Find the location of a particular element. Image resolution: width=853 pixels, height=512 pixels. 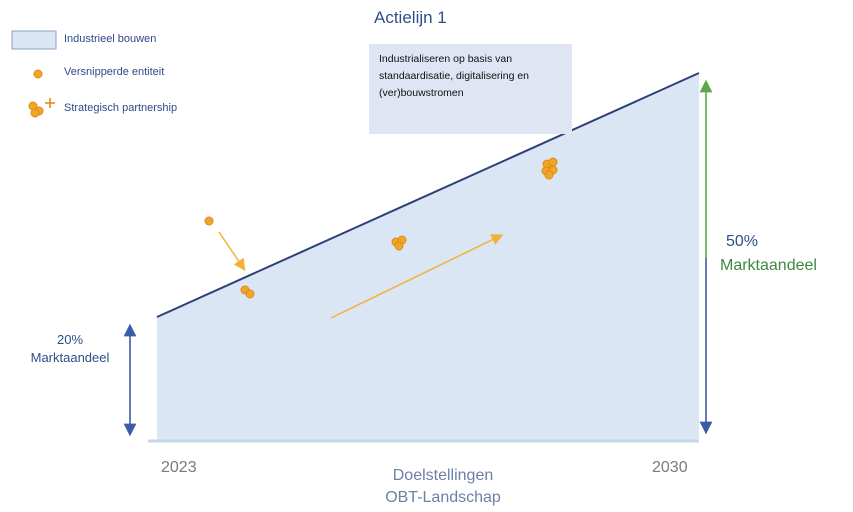

partnership-cluster-medium is located at coordinates (399, 243).